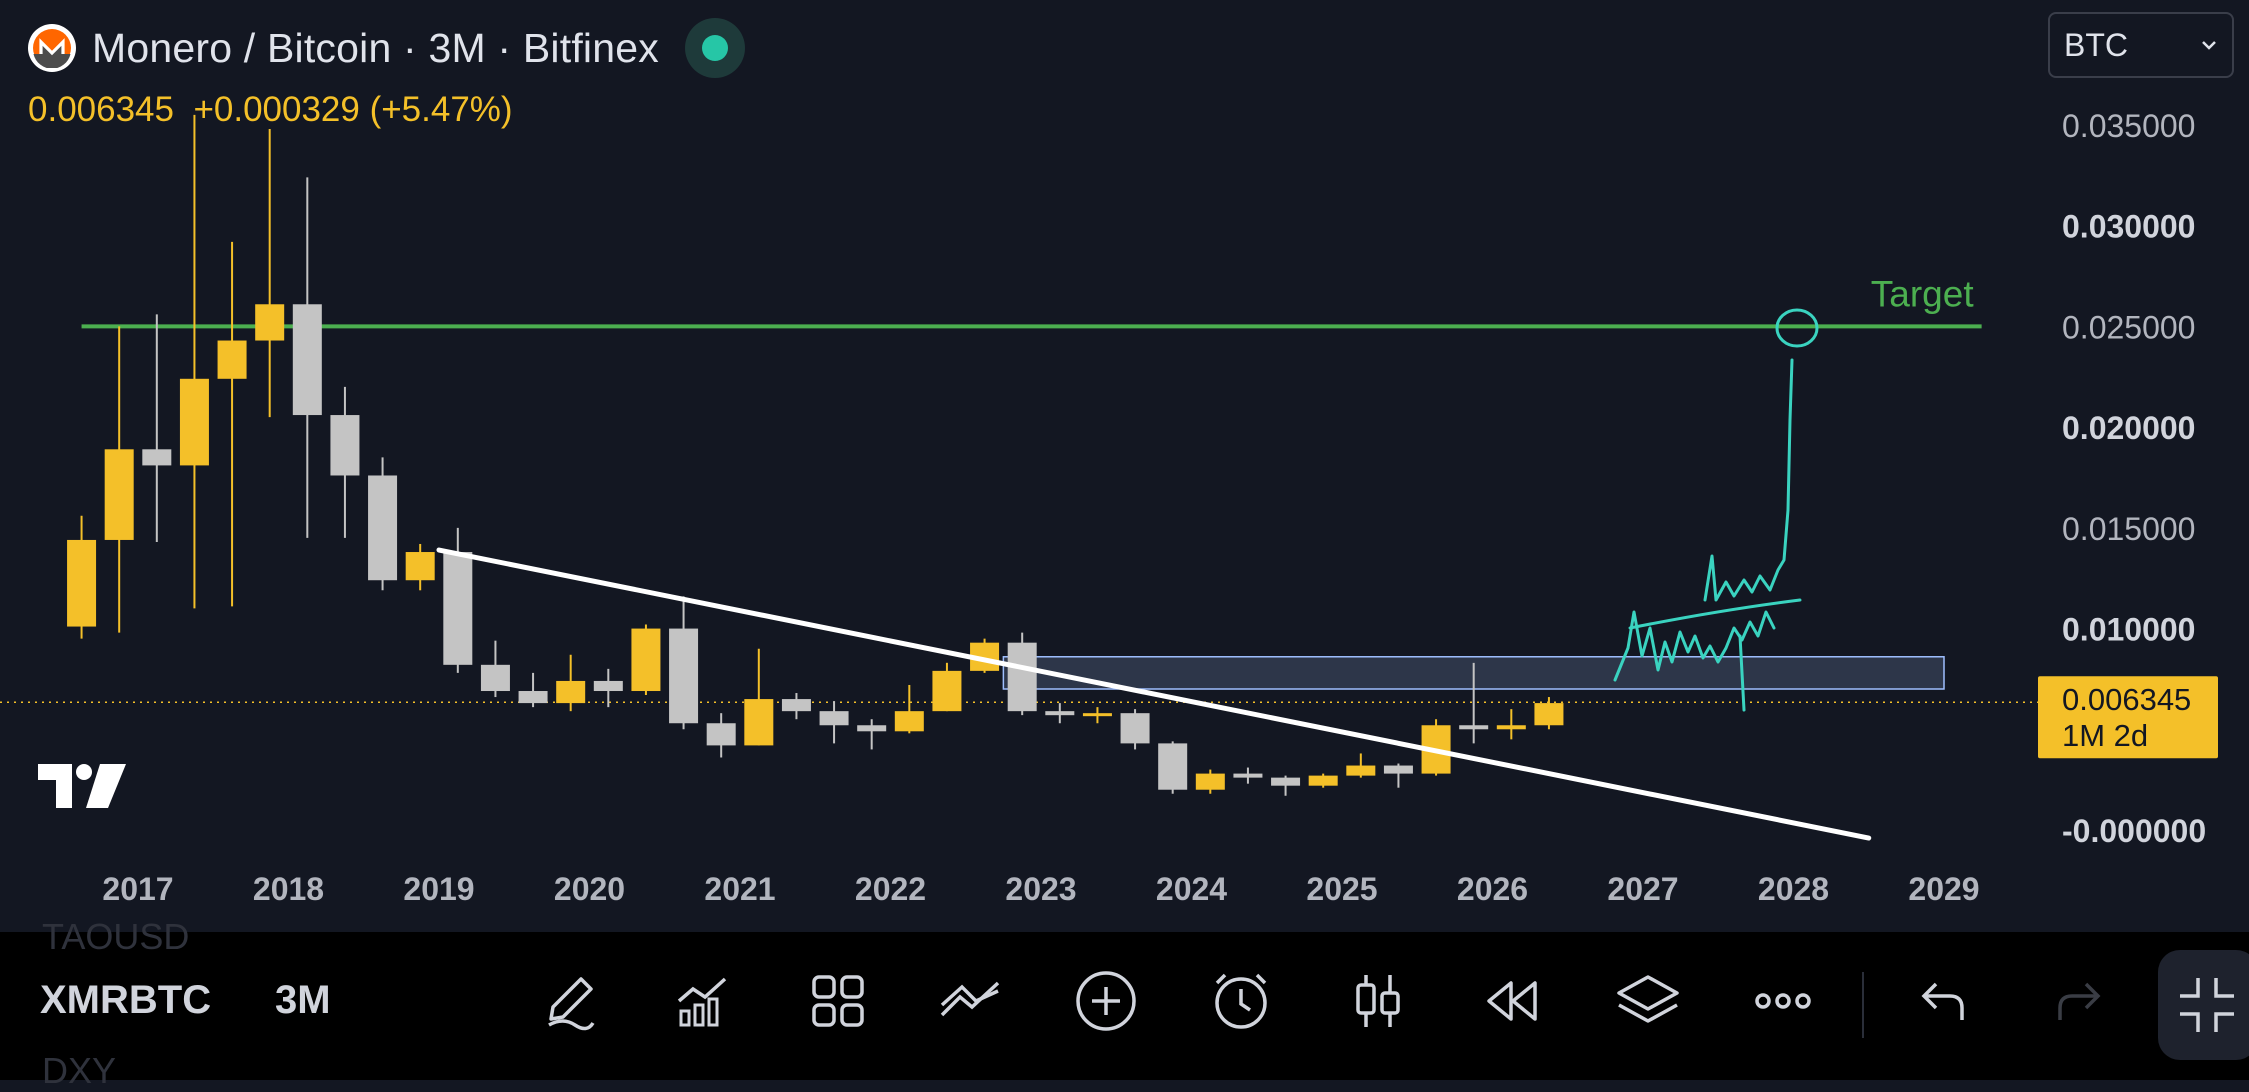 The height and width of the screenshot is (1092, 2249). I want to click on y-tick-label-3: 0.020000, so click(2128, 428).